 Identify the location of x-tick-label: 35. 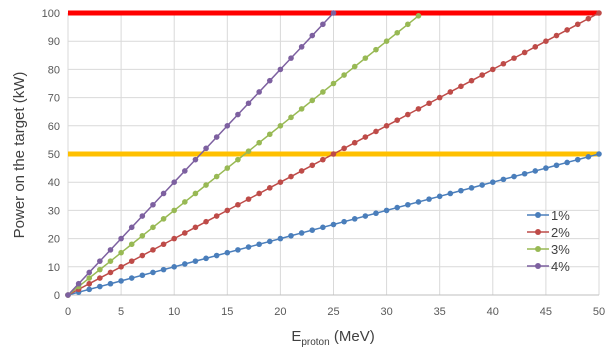
(440, 312).